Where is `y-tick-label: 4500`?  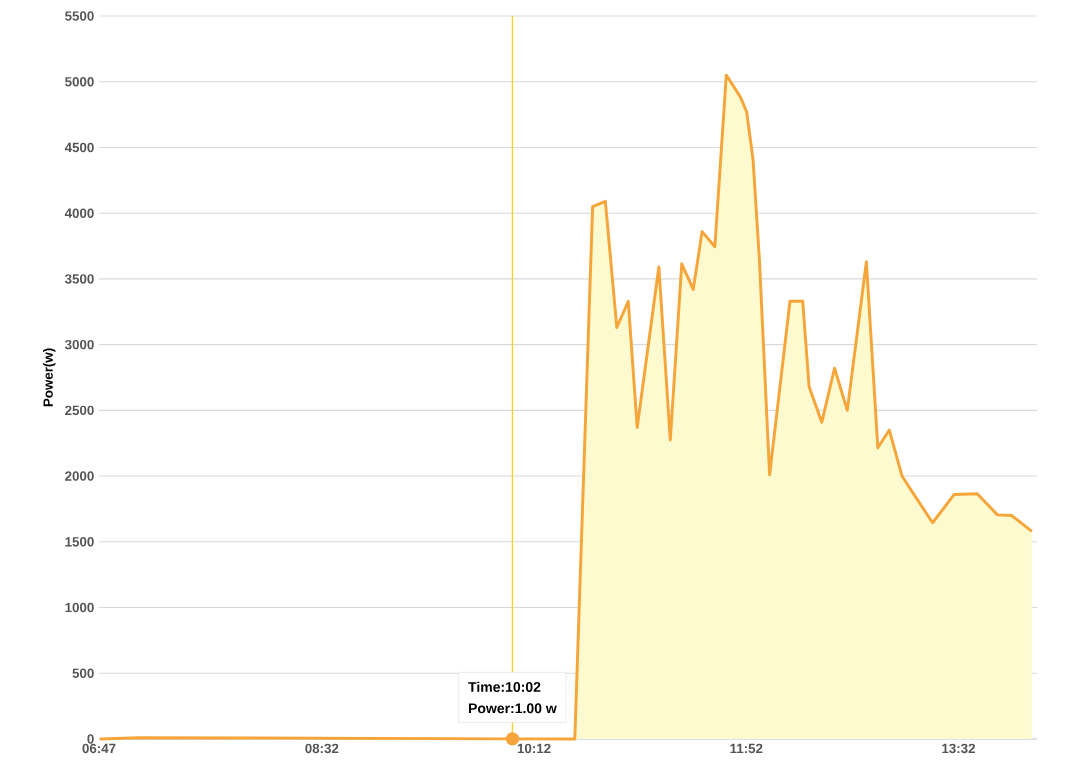
y-tick-label: 4500 is located at coordinates (79, 147).